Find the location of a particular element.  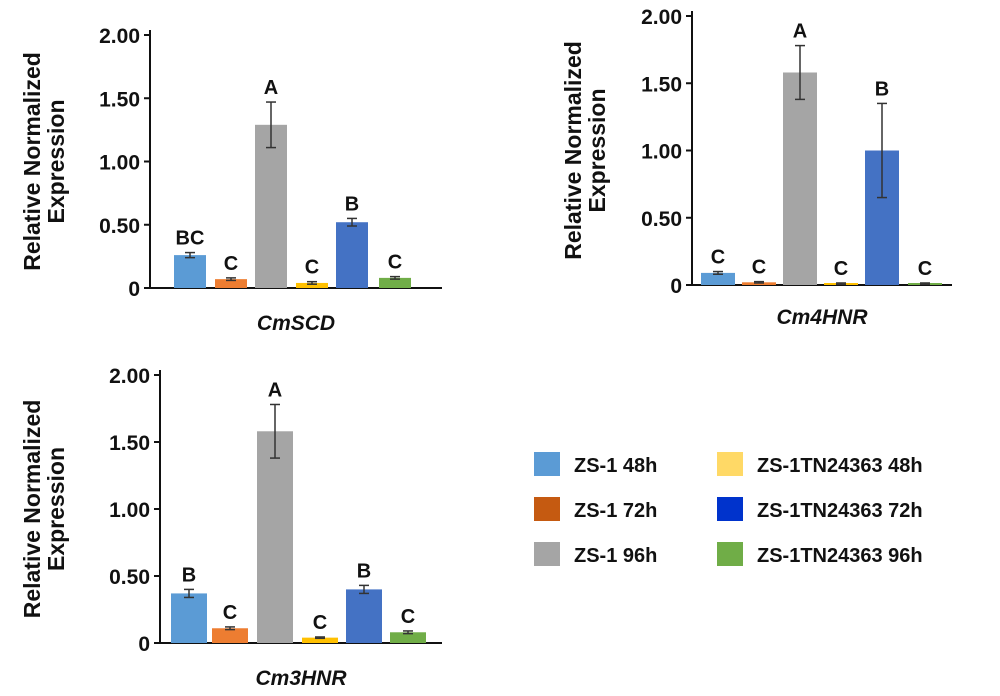

gene-label: CmSCD is located at coordinates (296, 323).